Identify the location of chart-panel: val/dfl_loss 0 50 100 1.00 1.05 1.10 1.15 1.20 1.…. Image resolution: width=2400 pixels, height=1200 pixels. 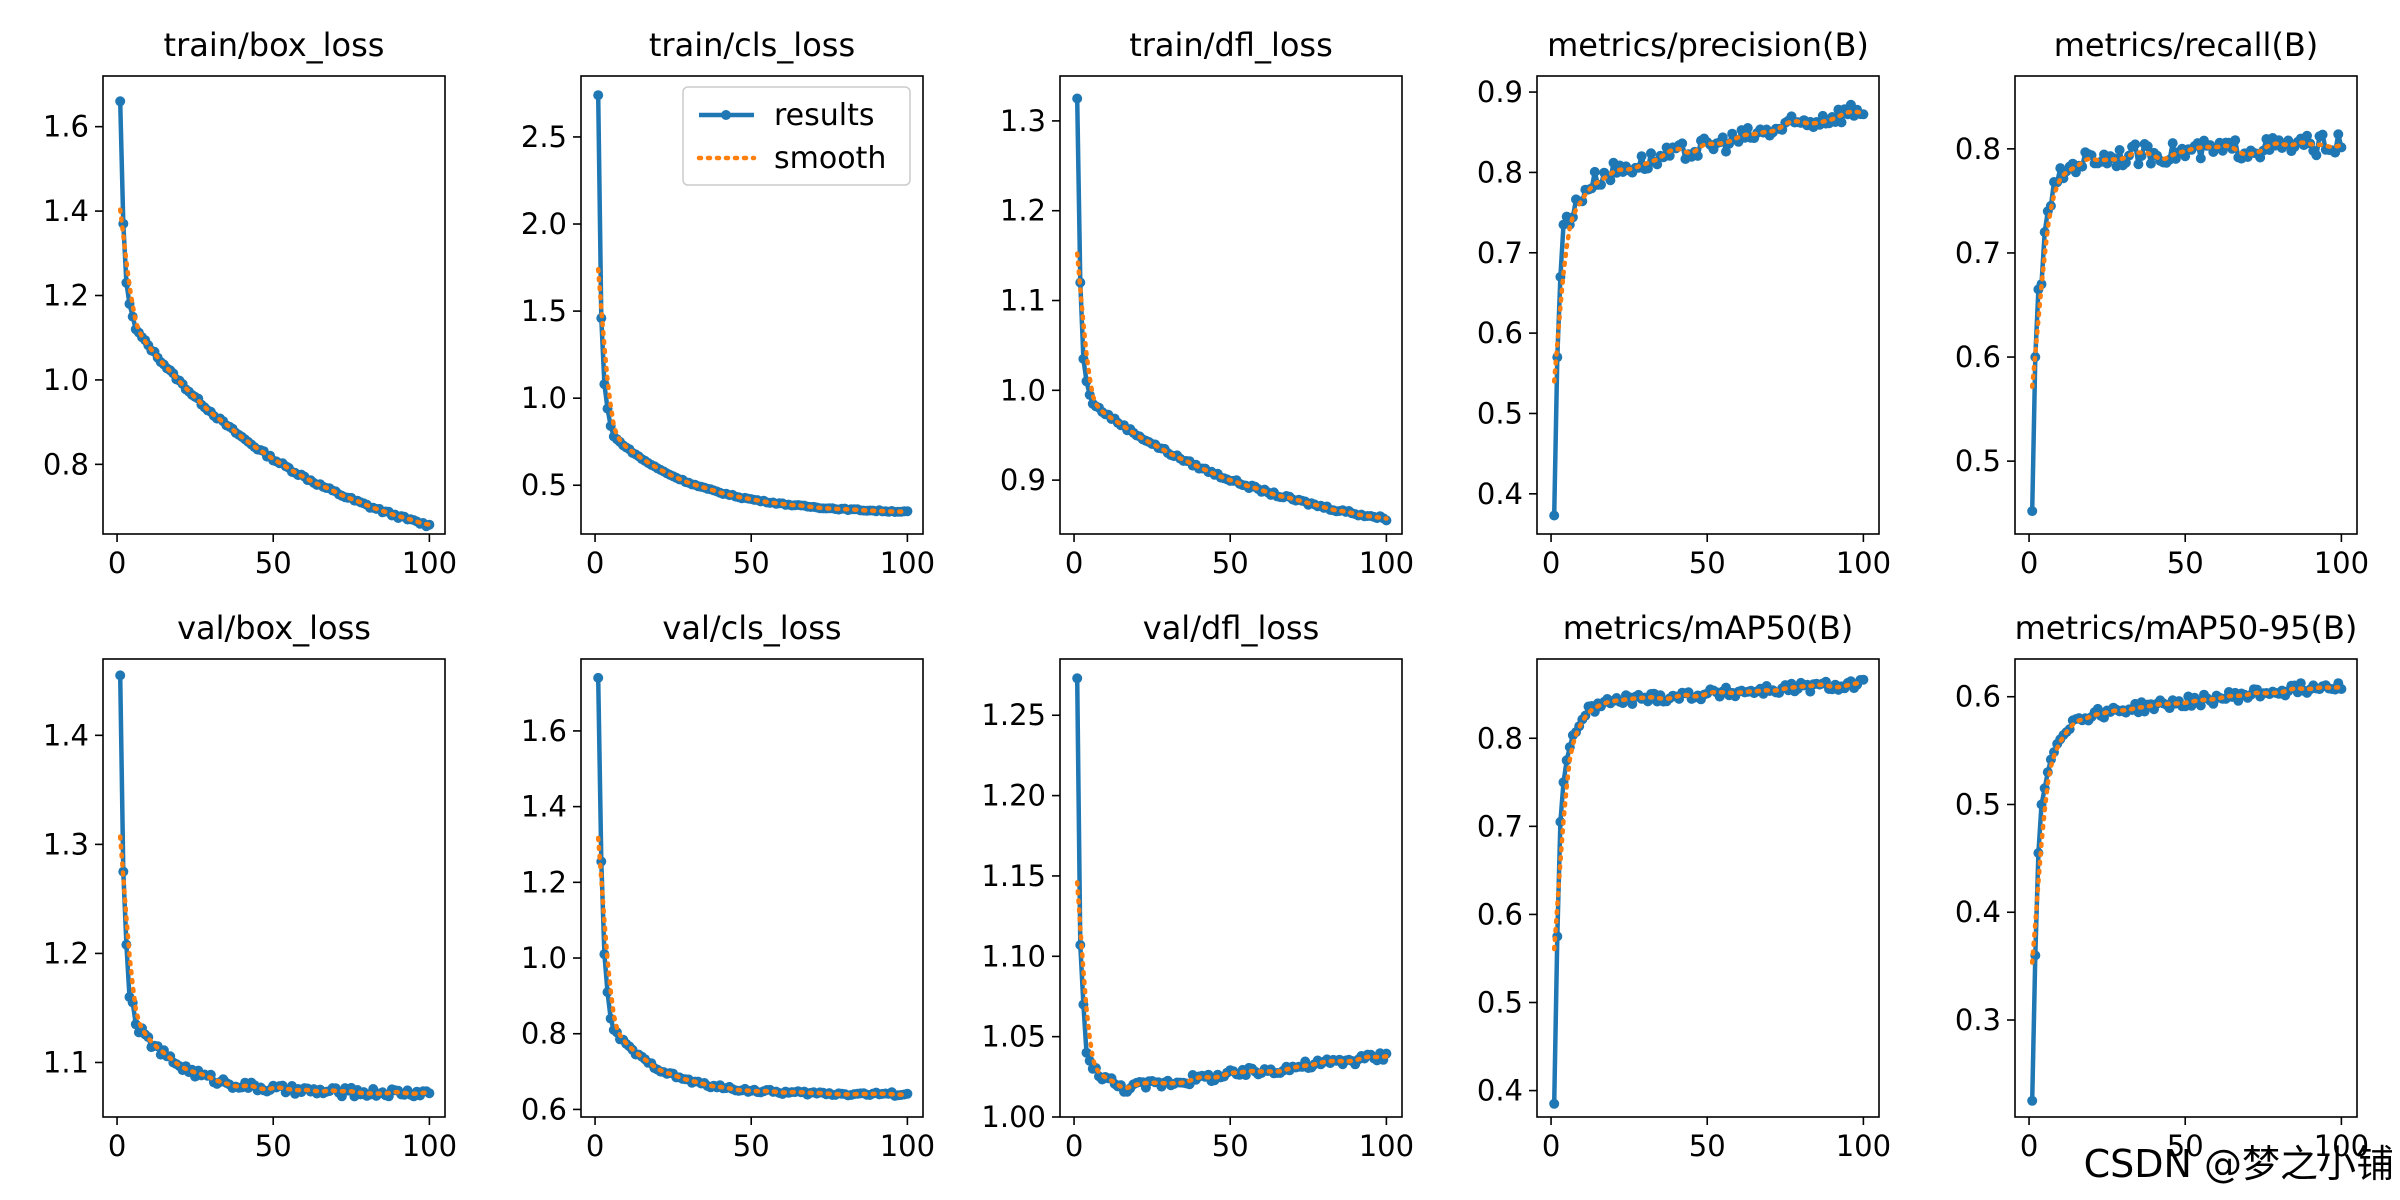
(1197, 886).